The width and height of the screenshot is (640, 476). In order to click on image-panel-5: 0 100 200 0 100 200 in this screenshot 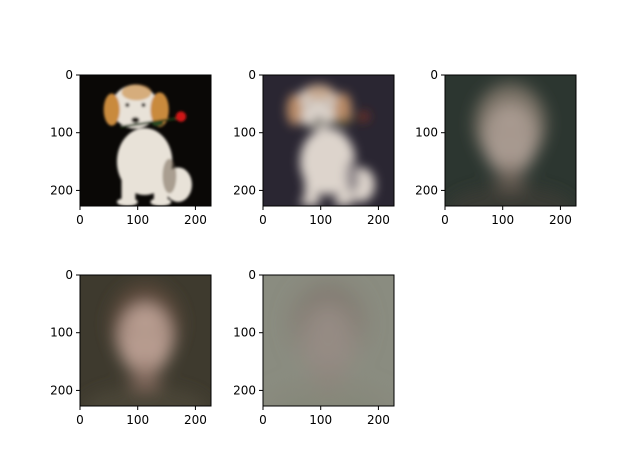, I will do `click(314, 347)`.